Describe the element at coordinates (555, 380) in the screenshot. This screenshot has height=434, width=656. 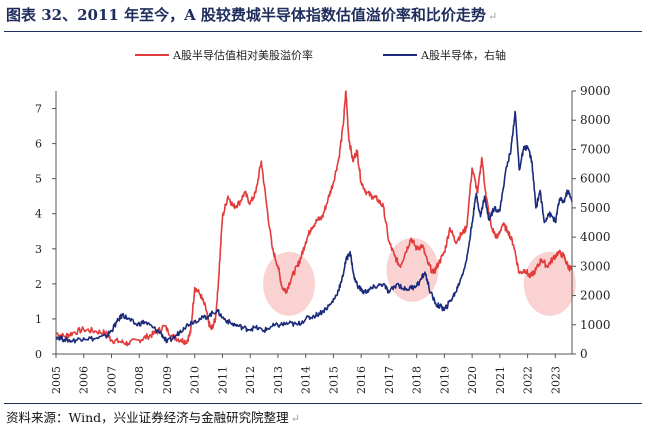
I see `x-tick-label: 2023` at that location.